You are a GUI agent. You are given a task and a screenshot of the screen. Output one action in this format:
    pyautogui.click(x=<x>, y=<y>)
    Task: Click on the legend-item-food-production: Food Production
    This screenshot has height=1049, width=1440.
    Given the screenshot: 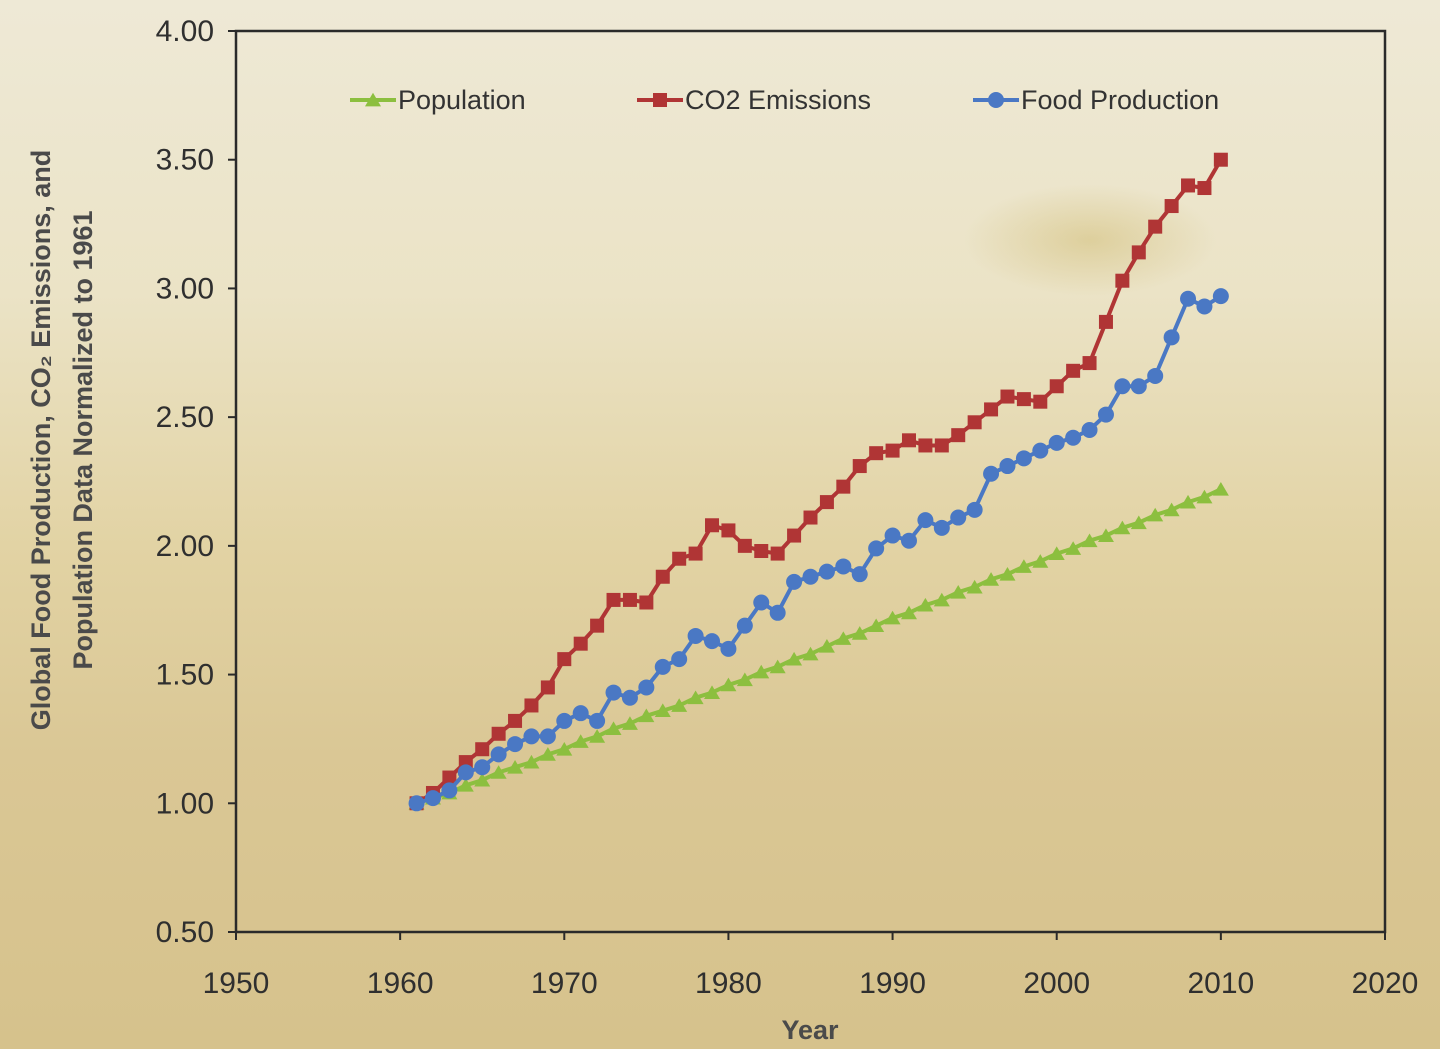 What is the action you would take?
    pyautogui.click(x=1096, y=100)
    